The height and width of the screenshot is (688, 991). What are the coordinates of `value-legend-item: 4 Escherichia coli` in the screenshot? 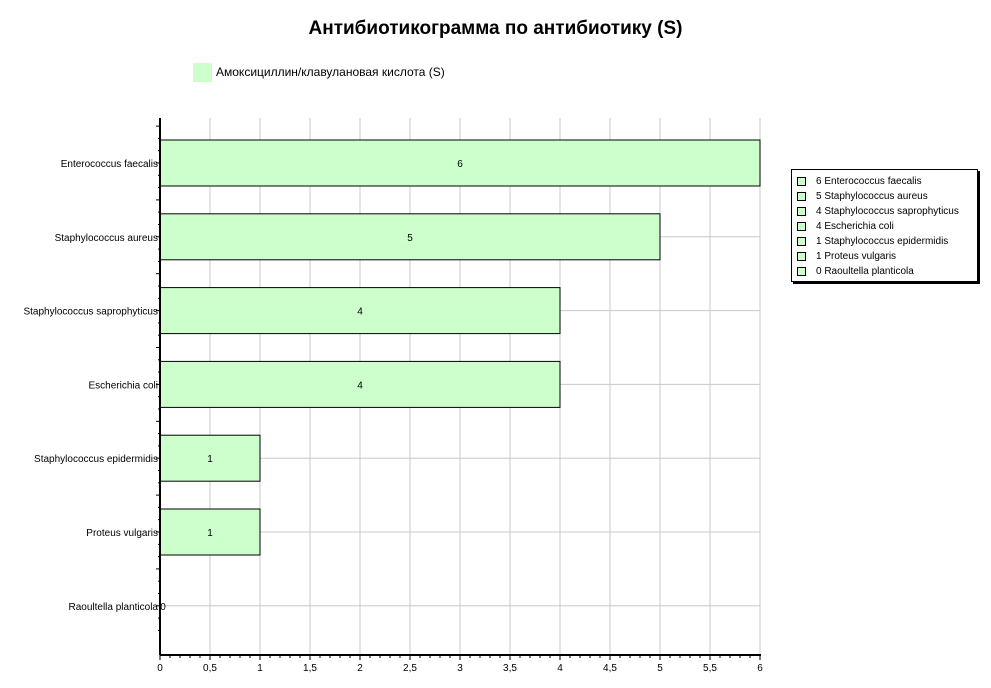 It's located at (884, 226).